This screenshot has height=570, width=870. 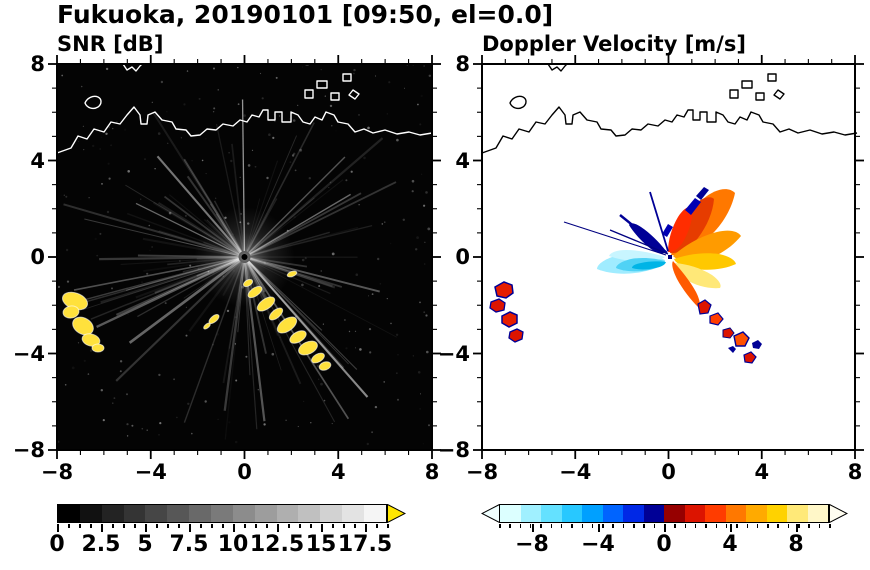 What do you see at coordinates (305, 14) in the screenshot?
I see `figure-title: Fukuoka, 20190101 [09:50, el=0.0]` at bounding box center [305, 14].